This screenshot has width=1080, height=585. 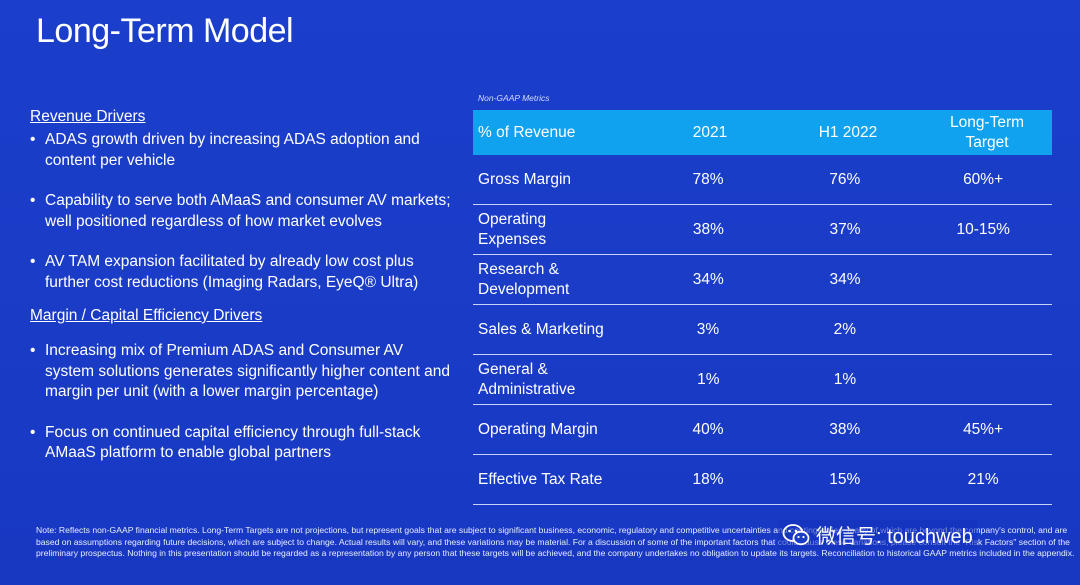 I want to click on cell-2021: 40%, so click(x=708, y=429).